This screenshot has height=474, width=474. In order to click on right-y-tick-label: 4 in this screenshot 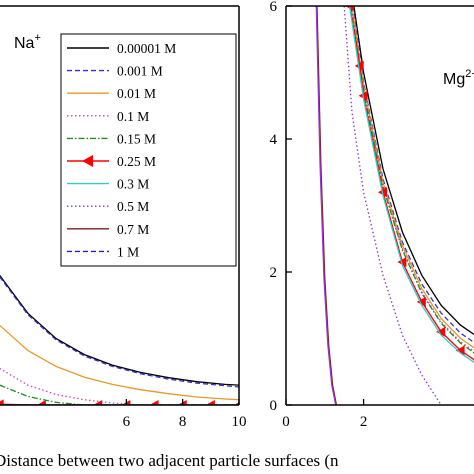, I will do `click(274, 140)`.